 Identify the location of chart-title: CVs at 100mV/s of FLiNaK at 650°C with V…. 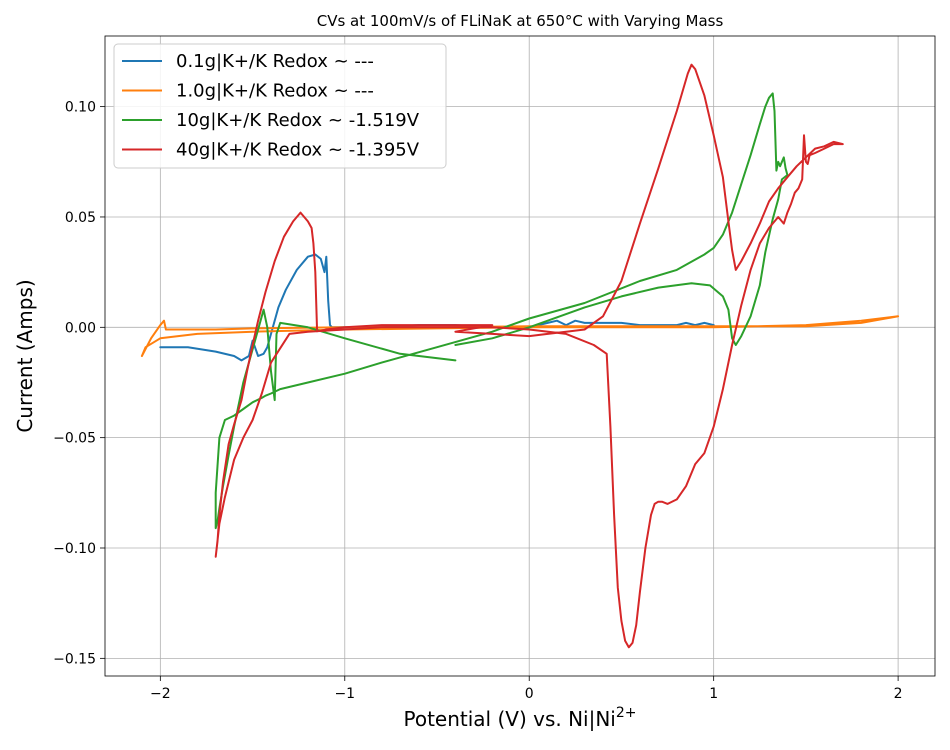
(520, 21).